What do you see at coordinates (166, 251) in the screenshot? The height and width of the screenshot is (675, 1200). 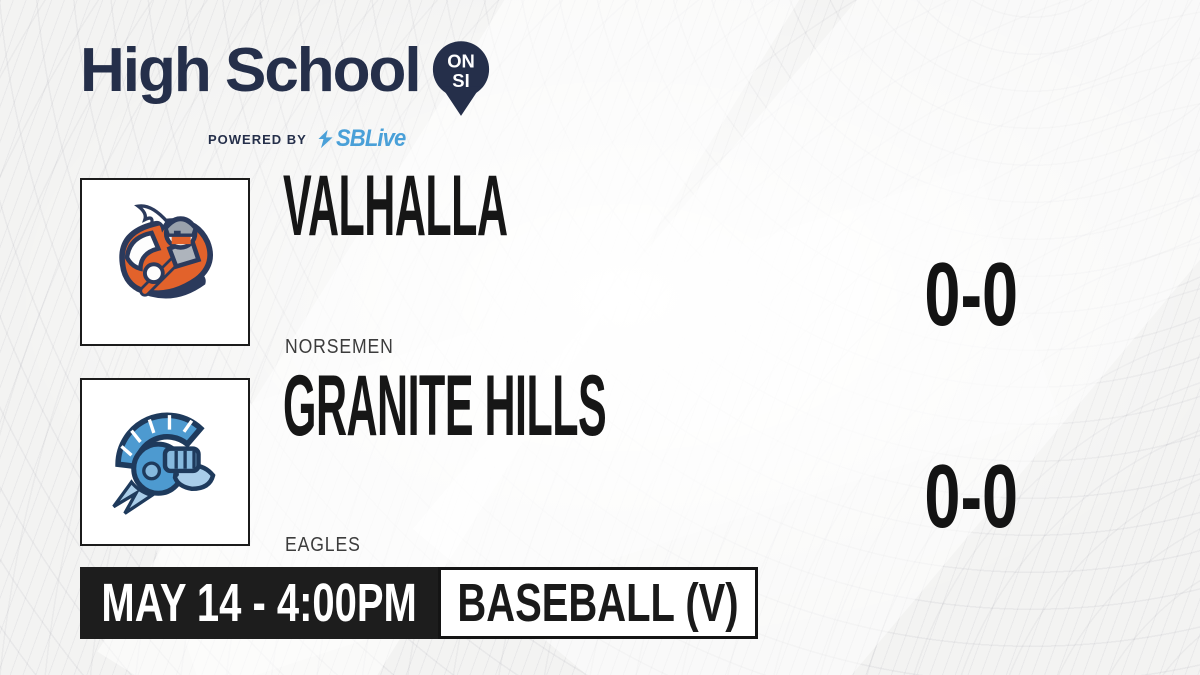 I see `viking-mascot-icon` at bounding box center [166, 251].